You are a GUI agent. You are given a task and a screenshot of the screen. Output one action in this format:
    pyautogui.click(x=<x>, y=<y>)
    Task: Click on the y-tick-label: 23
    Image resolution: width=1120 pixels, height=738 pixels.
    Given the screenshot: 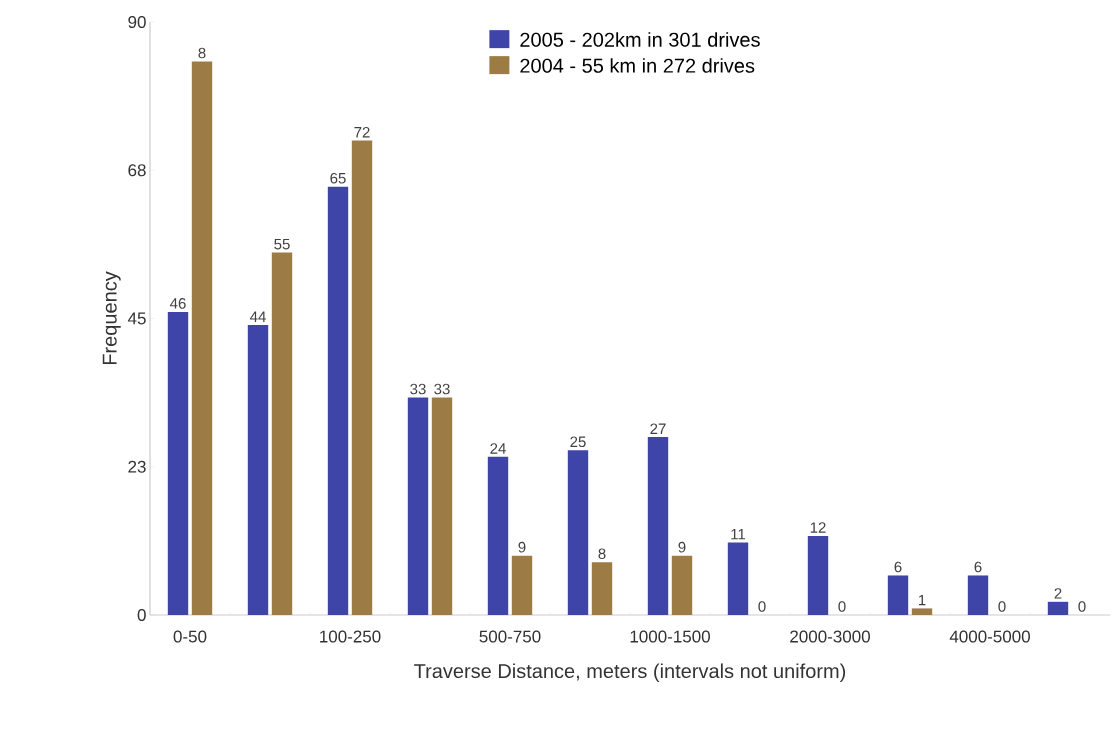 What is the action you would take?
    pyautogui.click(x=137, y=466)
    